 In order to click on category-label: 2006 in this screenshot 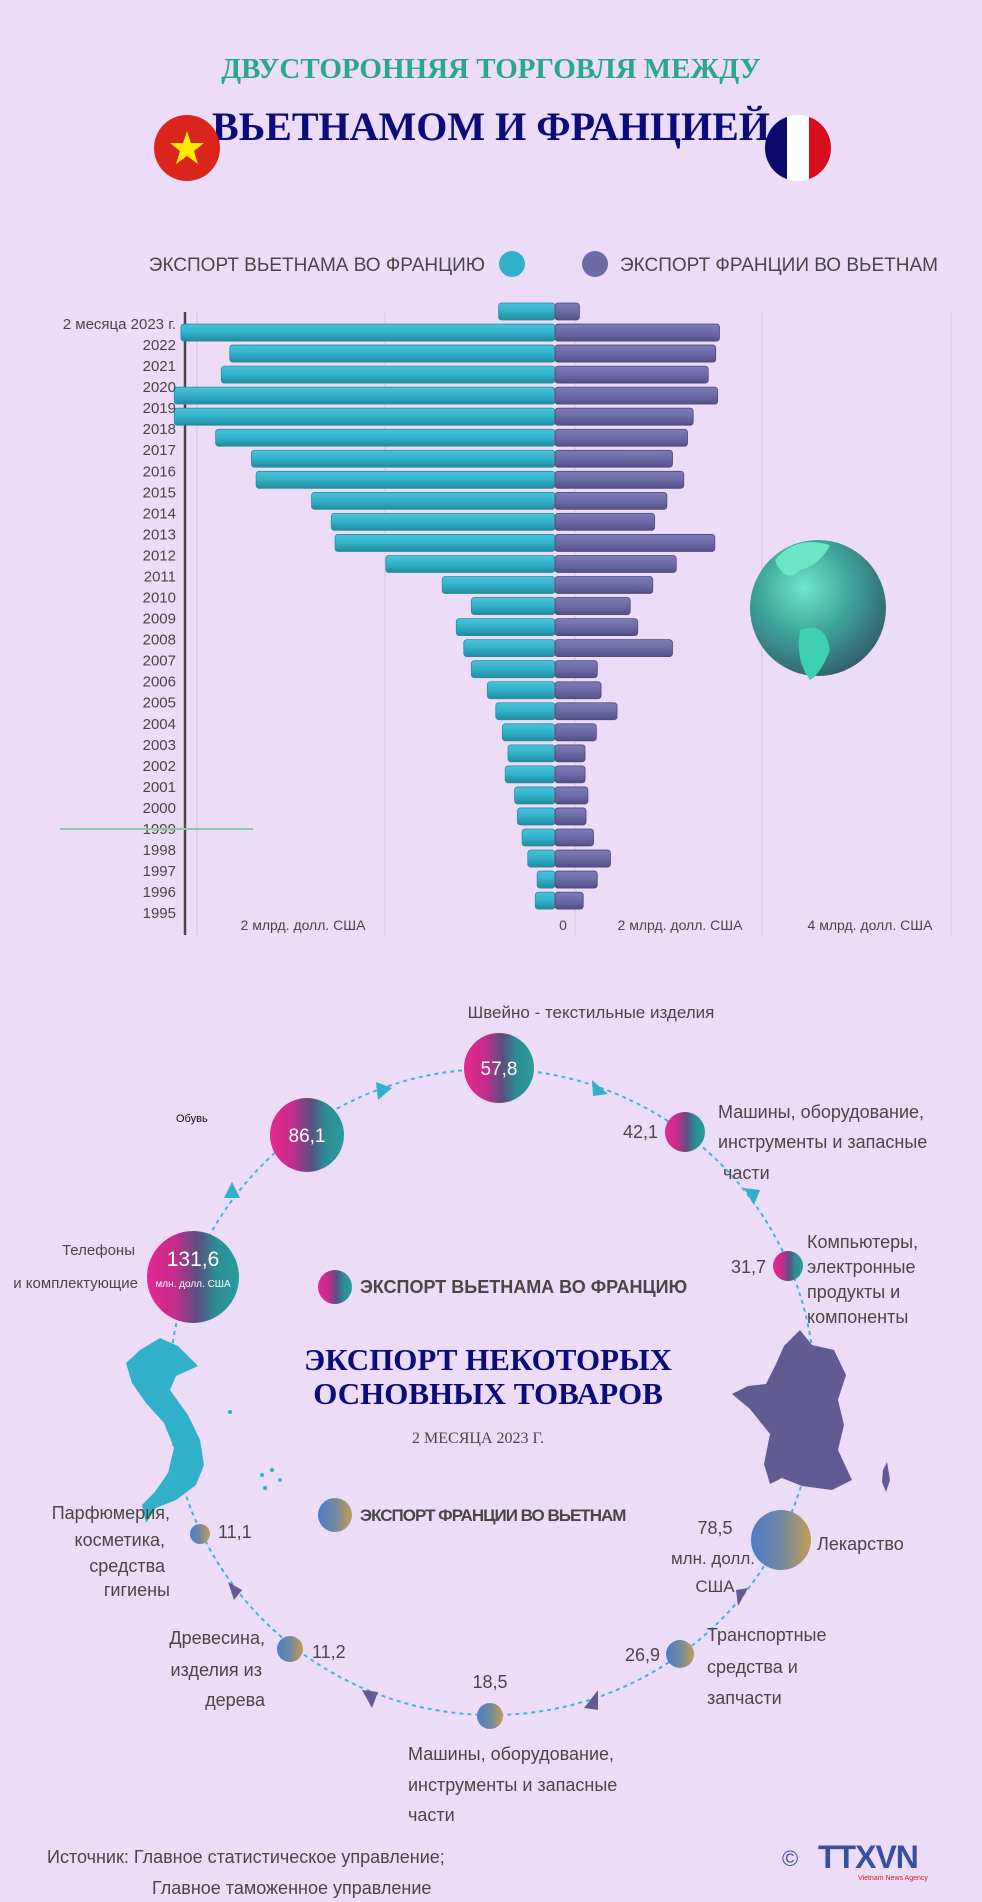, I will do `click(159, 682)`.